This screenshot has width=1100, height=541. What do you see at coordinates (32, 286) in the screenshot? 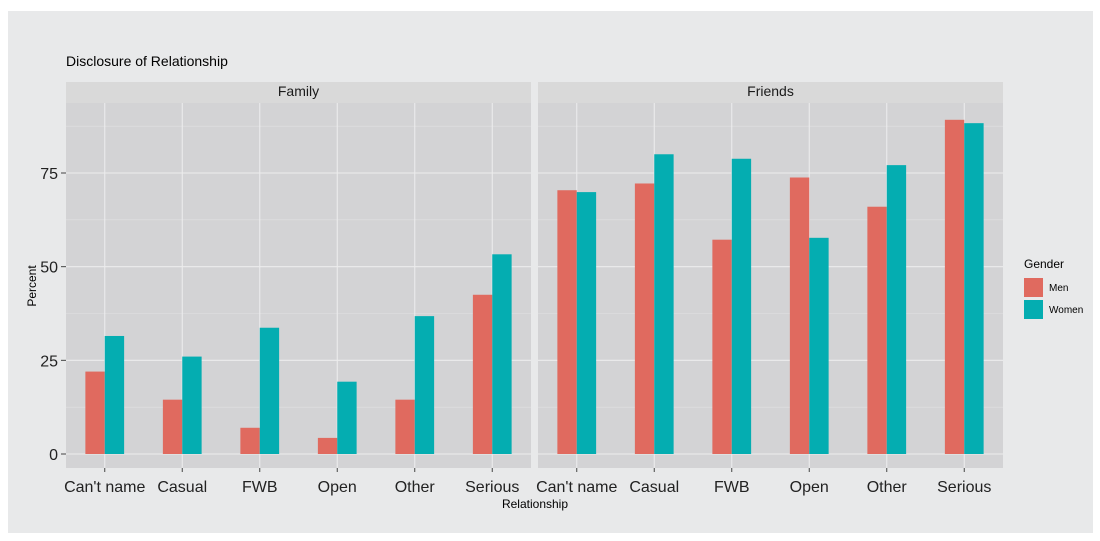
I see `y-axis-title: Percent` at bounding box center [32, 286].